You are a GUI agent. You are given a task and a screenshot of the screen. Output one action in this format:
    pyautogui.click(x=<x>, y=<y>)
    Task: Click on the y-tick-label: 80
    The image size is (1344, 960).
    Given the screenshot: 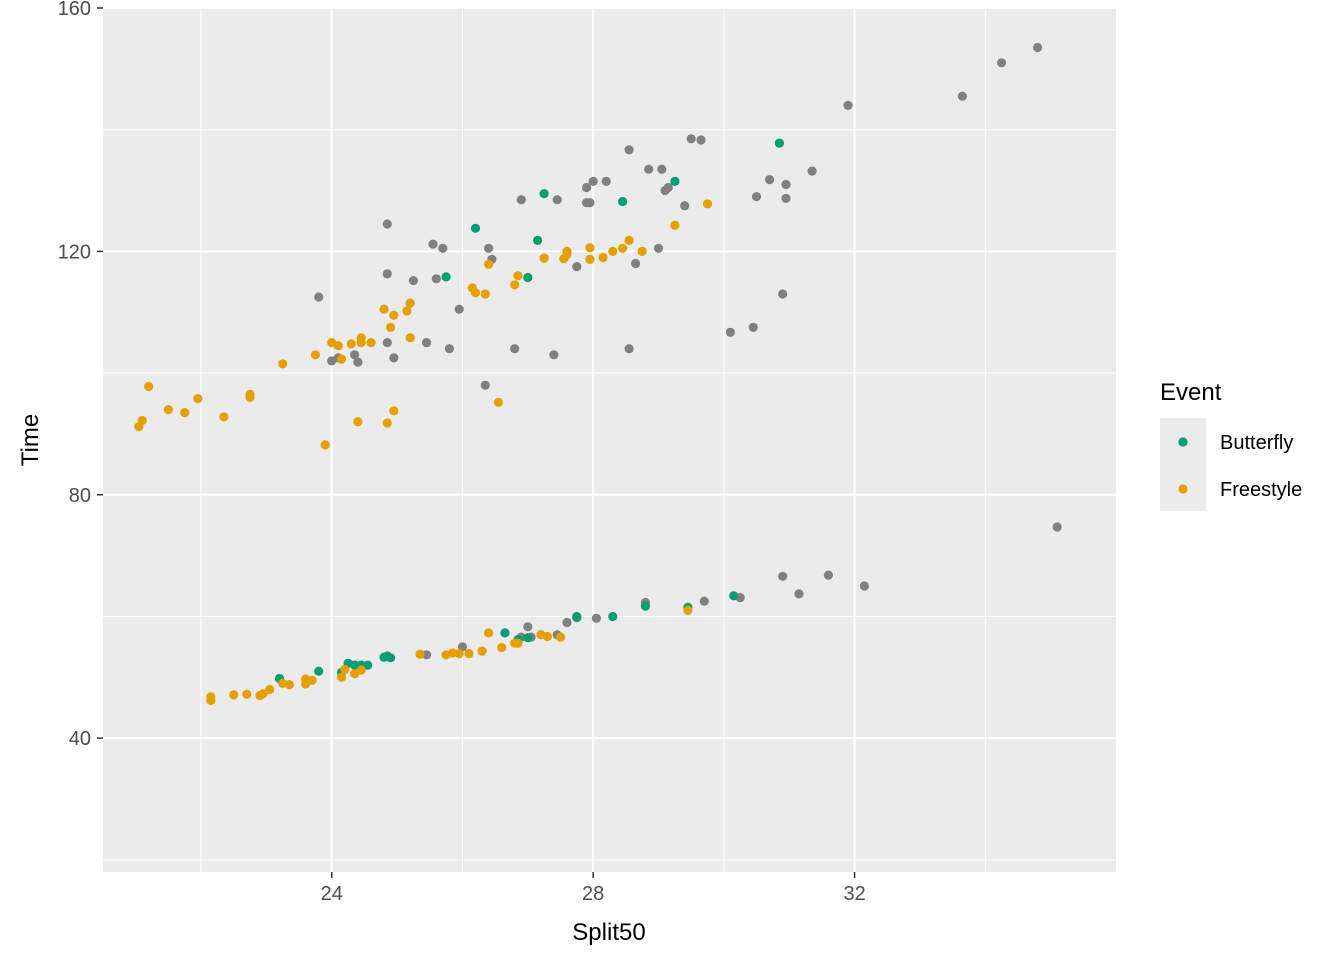 What is the action you would take?
    pyautogui.click(x=80, y=496)
    